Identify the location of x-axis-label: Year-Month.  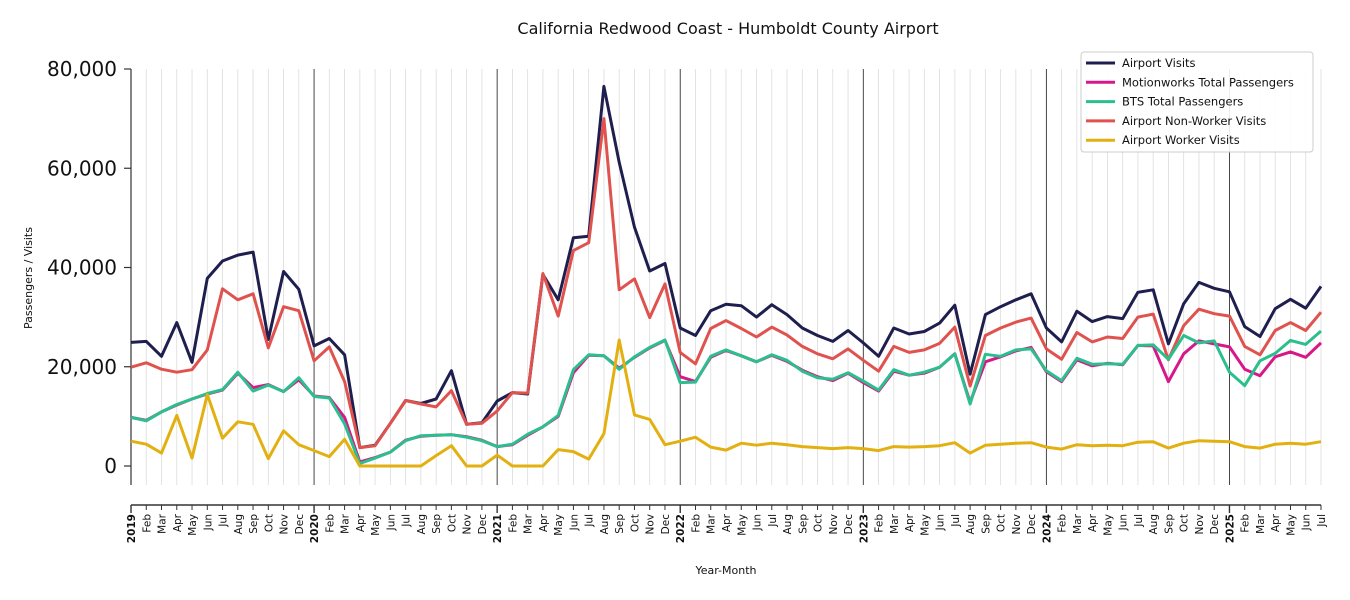
(725, 570).